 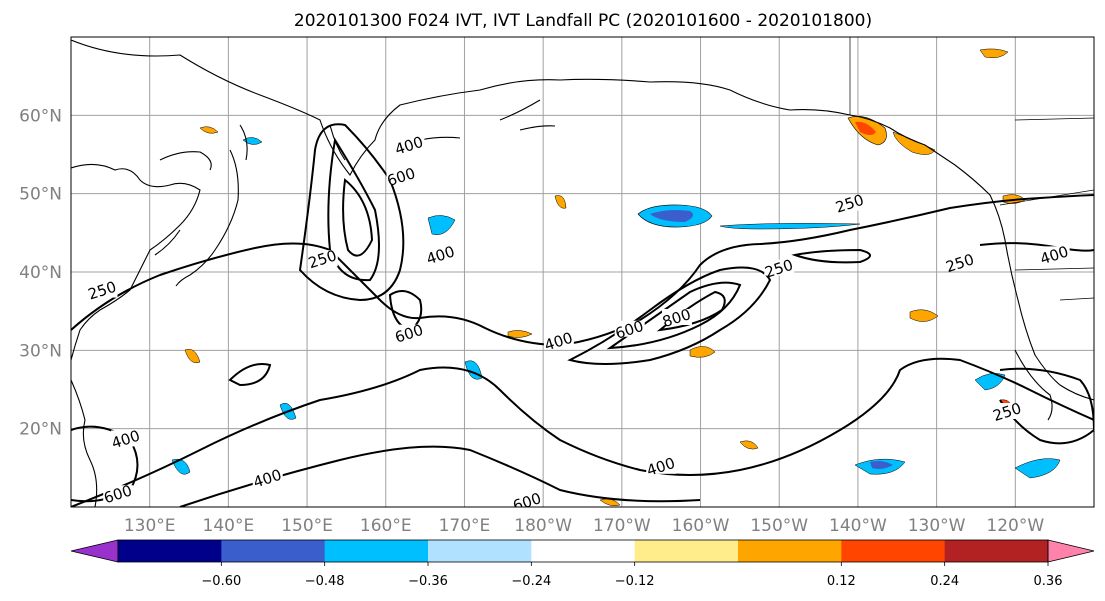 What do you see at coordinates (40, 195) in the screenshot?
I see `lat-label: 50°N` at bounding box center [40, 195].